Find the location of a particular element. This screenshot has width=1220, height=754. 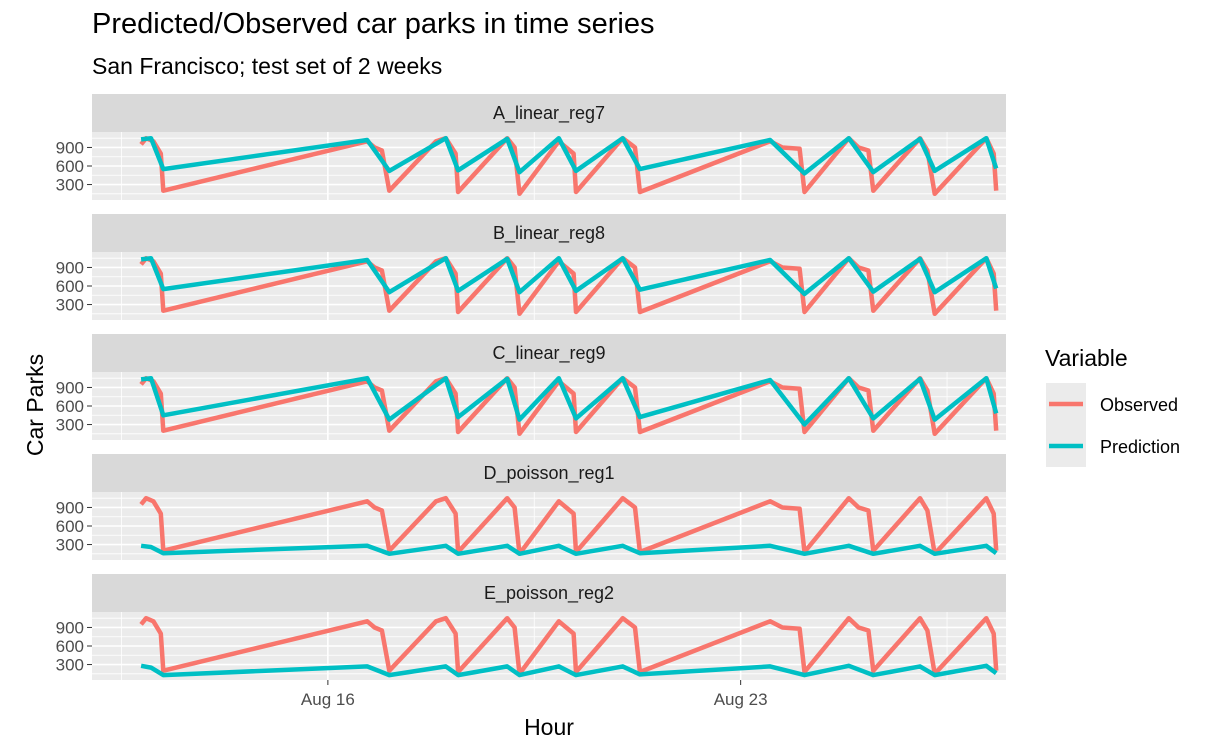

chart-subtitle: San Francisco; test set of 2 weeks is located at coordinates (267, 66).